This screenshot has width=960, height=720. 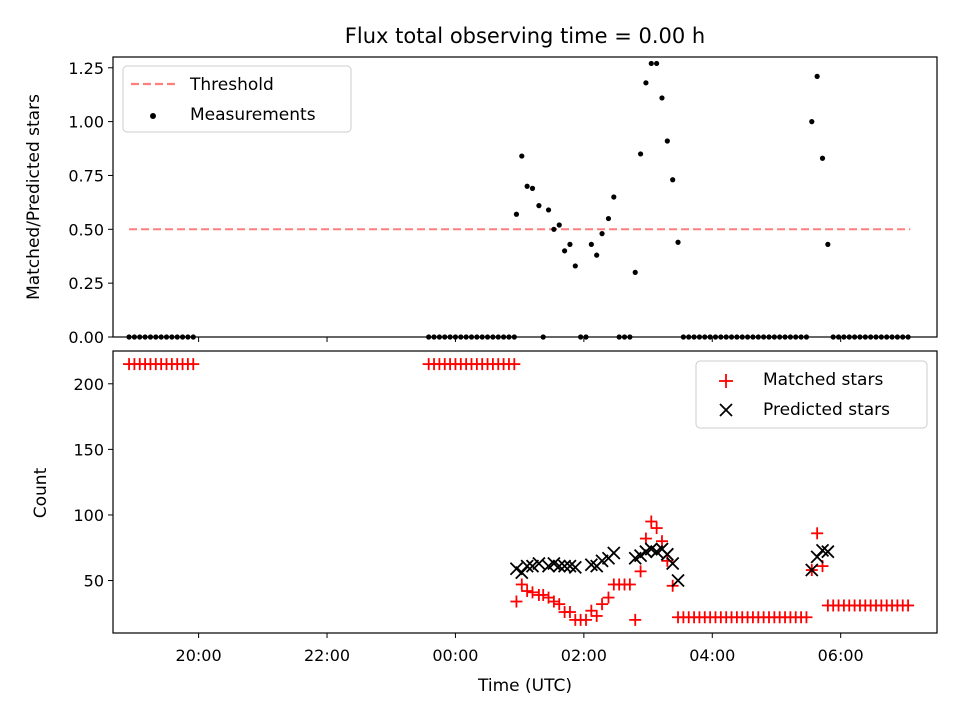 What do you see at coordinates (823, 380) in the screenshot?
I see `legend-matched-label: Matched stars` at bounding box center [823, 380].